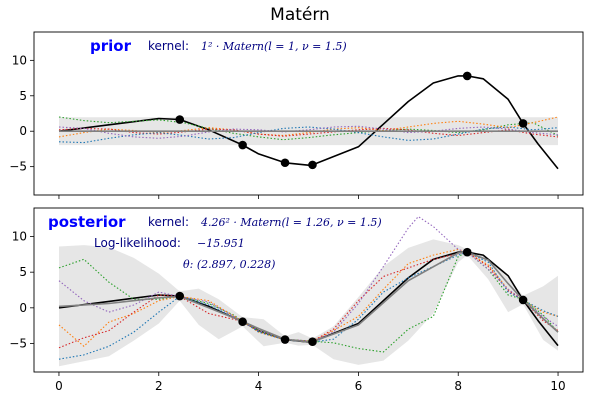 The image size is (600, 400). I want to click on figure-title: Matérn, so click(300, 15).